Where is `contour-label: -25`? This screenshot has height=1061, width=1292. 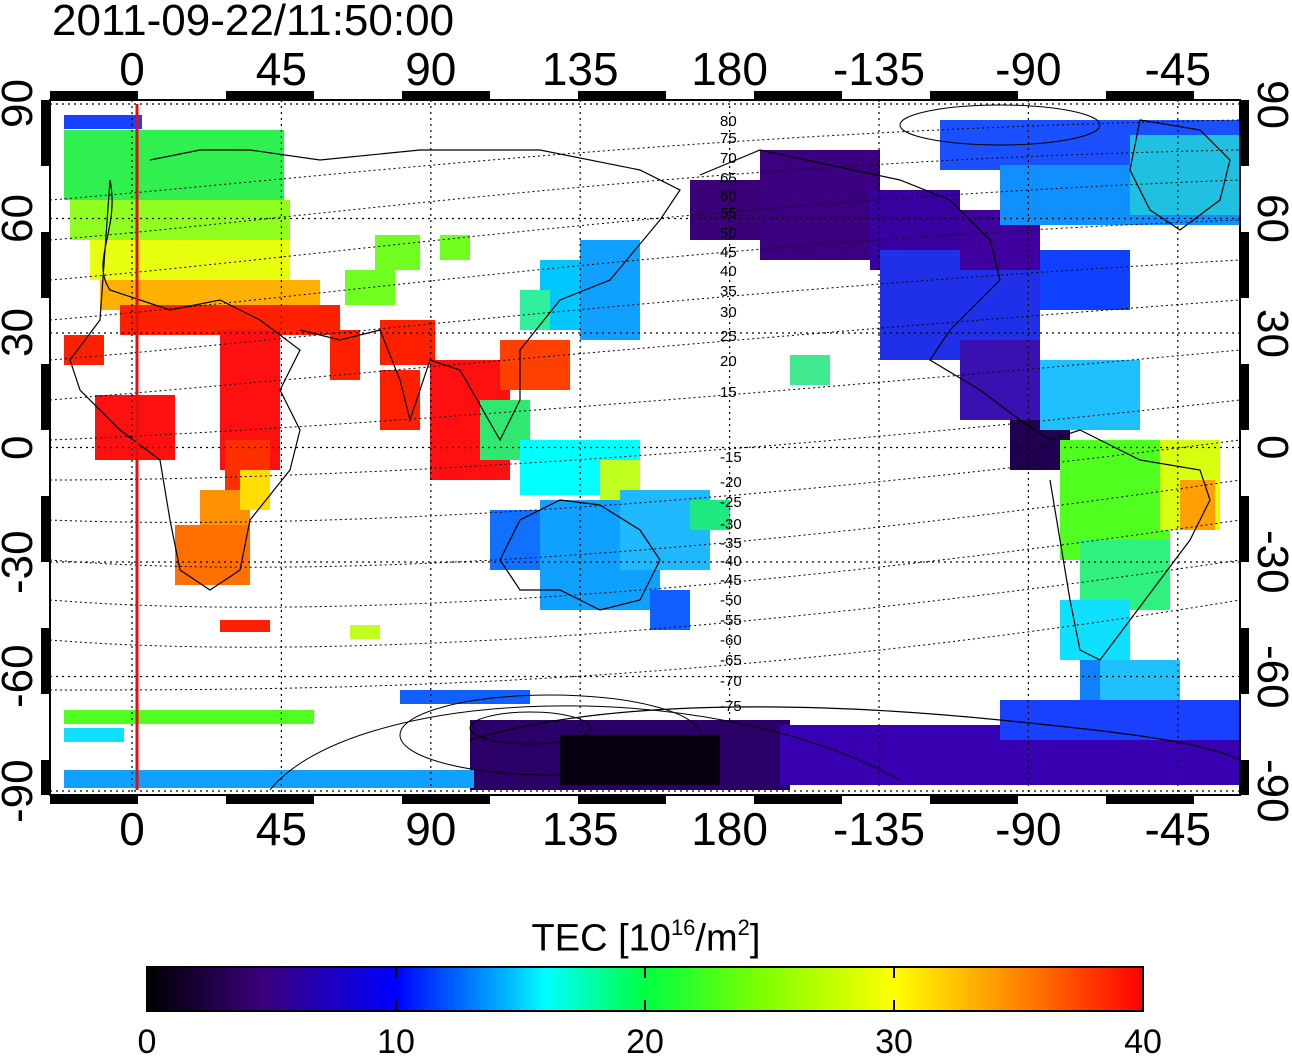 contour-label: -25 is located at coordinates (731, 502).